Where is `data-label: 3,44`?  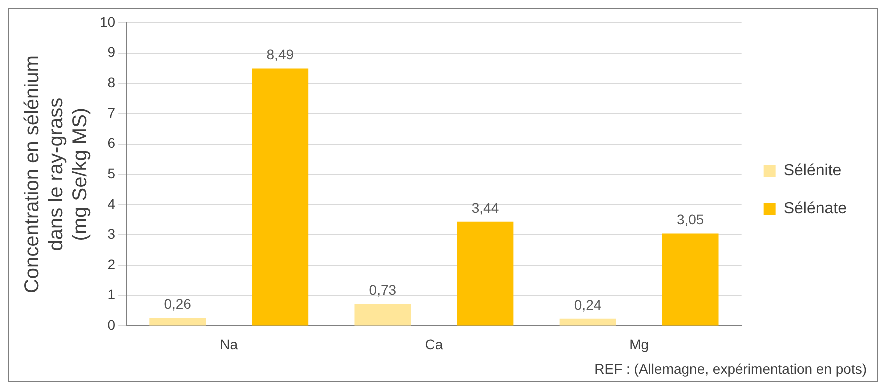 data-label: 3,44 is located at coordinates (486, 208).